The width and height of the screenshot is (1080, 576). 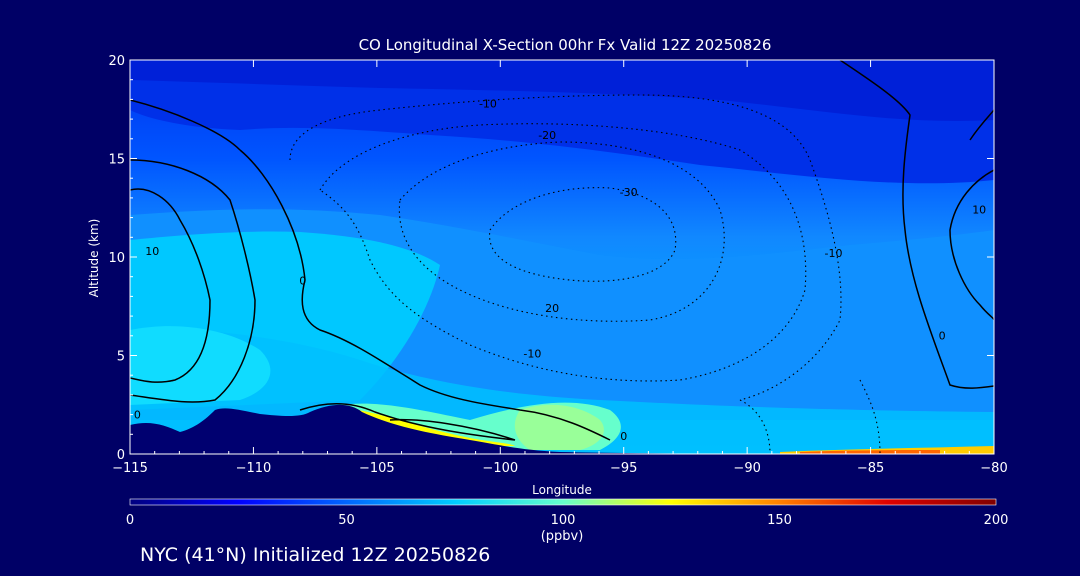 I want to click on x-tick-label: −95, so click(x=623, y=468).